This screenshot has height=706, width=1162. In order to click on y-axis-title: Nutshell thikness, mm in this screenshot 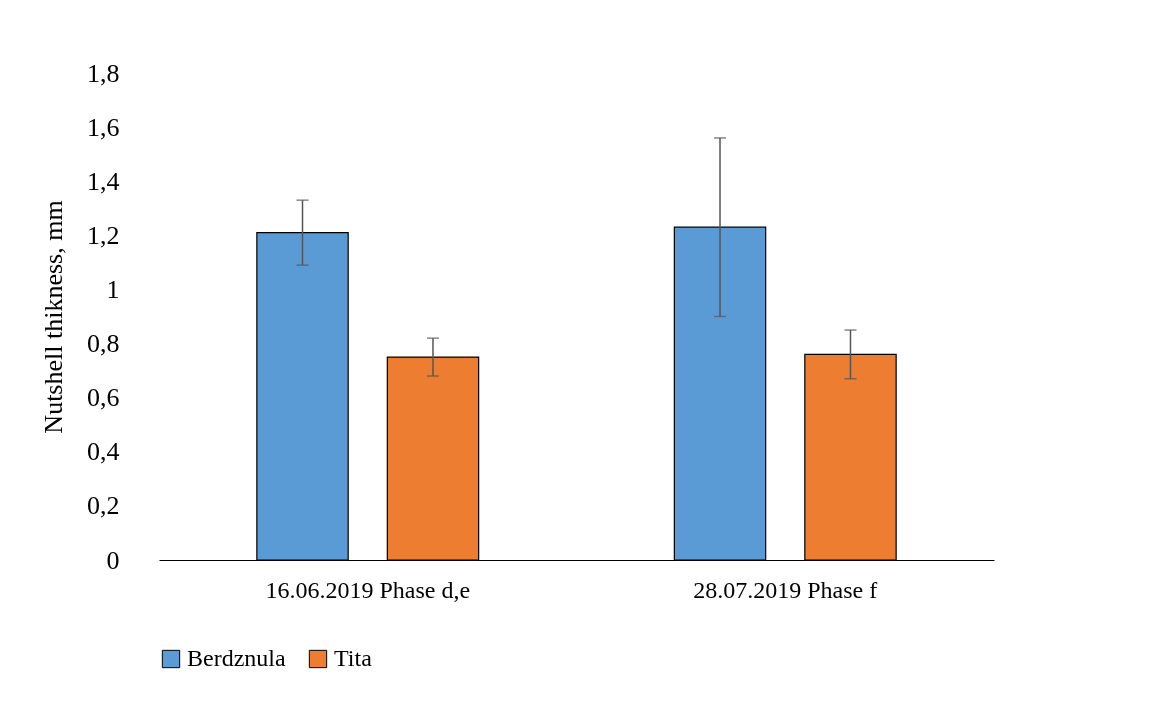, I will do `click(53, 317)`.